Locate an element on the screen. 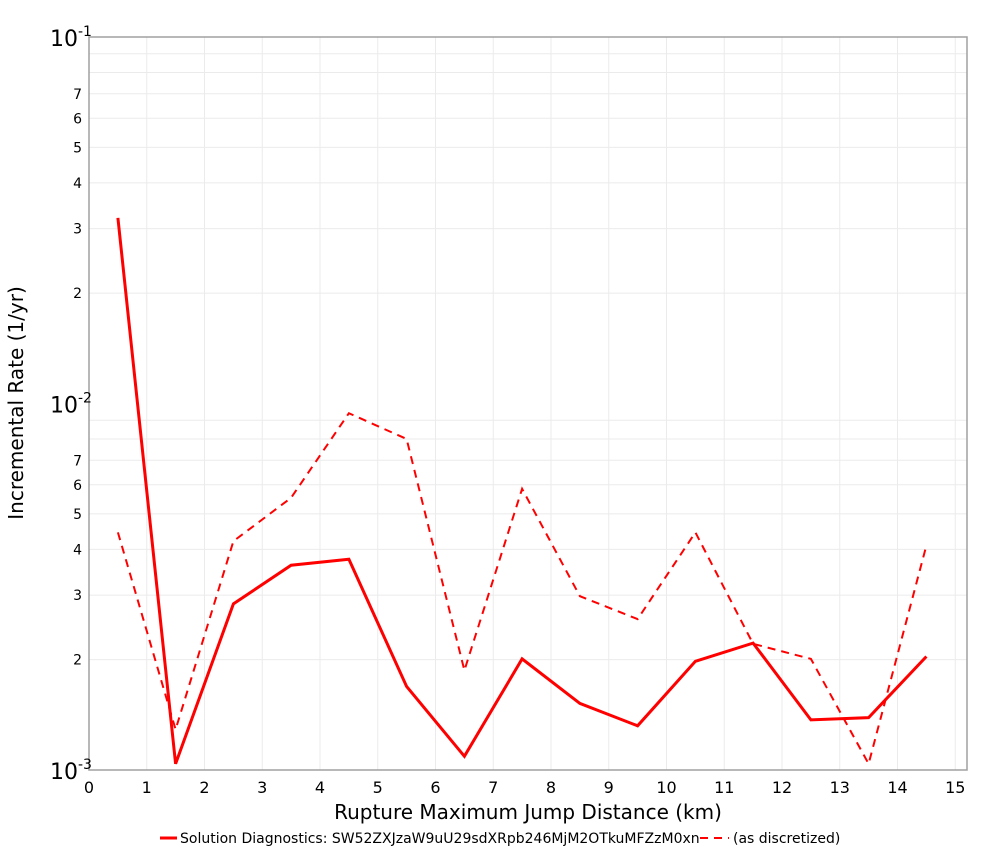 The width and height of the screenshot is (1000, 850). x-tick-label: 6 is located at coordinates (435, 787).